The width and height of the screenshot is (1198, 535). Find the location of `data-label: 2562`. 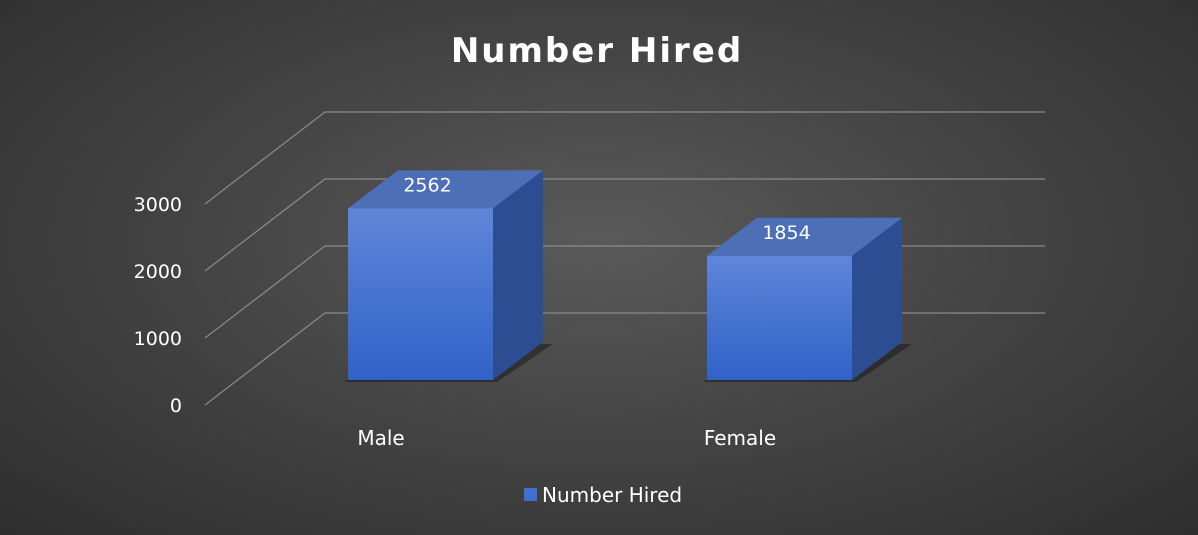

data-label: 2562 is located at coordinates (427, 185).